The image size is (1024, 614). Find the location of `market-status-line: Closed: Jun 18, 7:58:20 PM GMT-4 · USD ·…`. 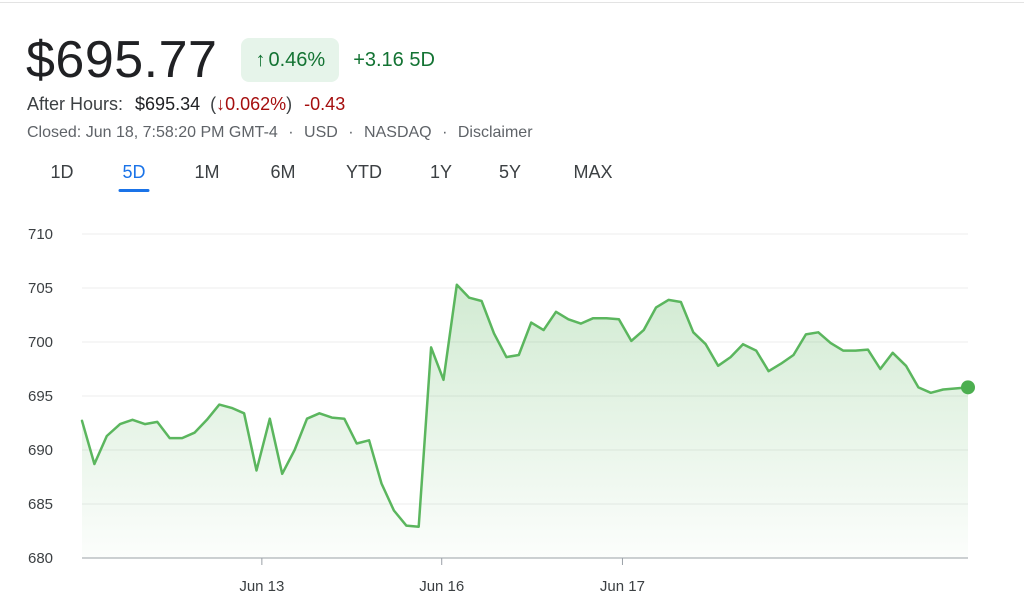

market-status-line: Closed: Jun 18, 7:58:20 PM GMT-4 · USD ·… is located at coordinates (280, 133).